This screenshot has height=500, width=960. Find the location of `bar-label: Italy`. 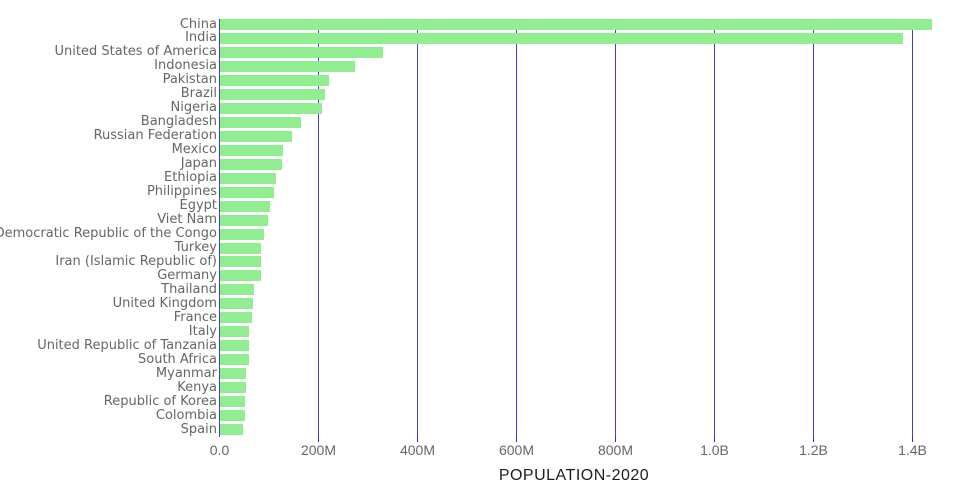

bar-label: Italy is located at coordinates (202, 331).